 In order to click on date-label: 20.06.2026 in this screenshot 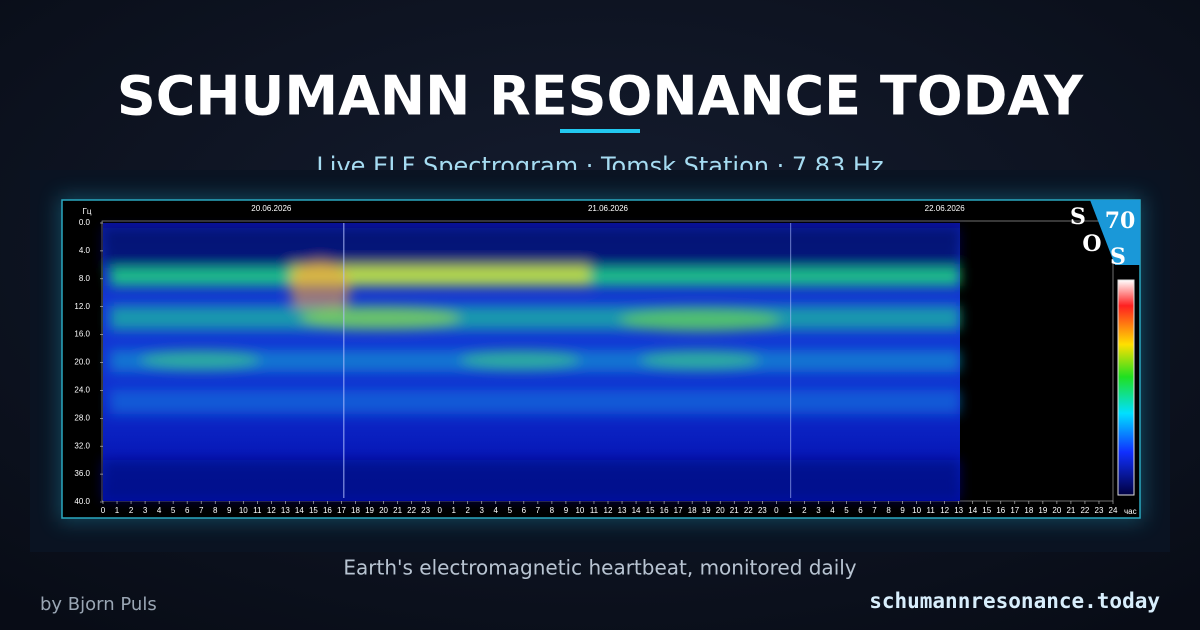, I will do `click(271, 208)`.